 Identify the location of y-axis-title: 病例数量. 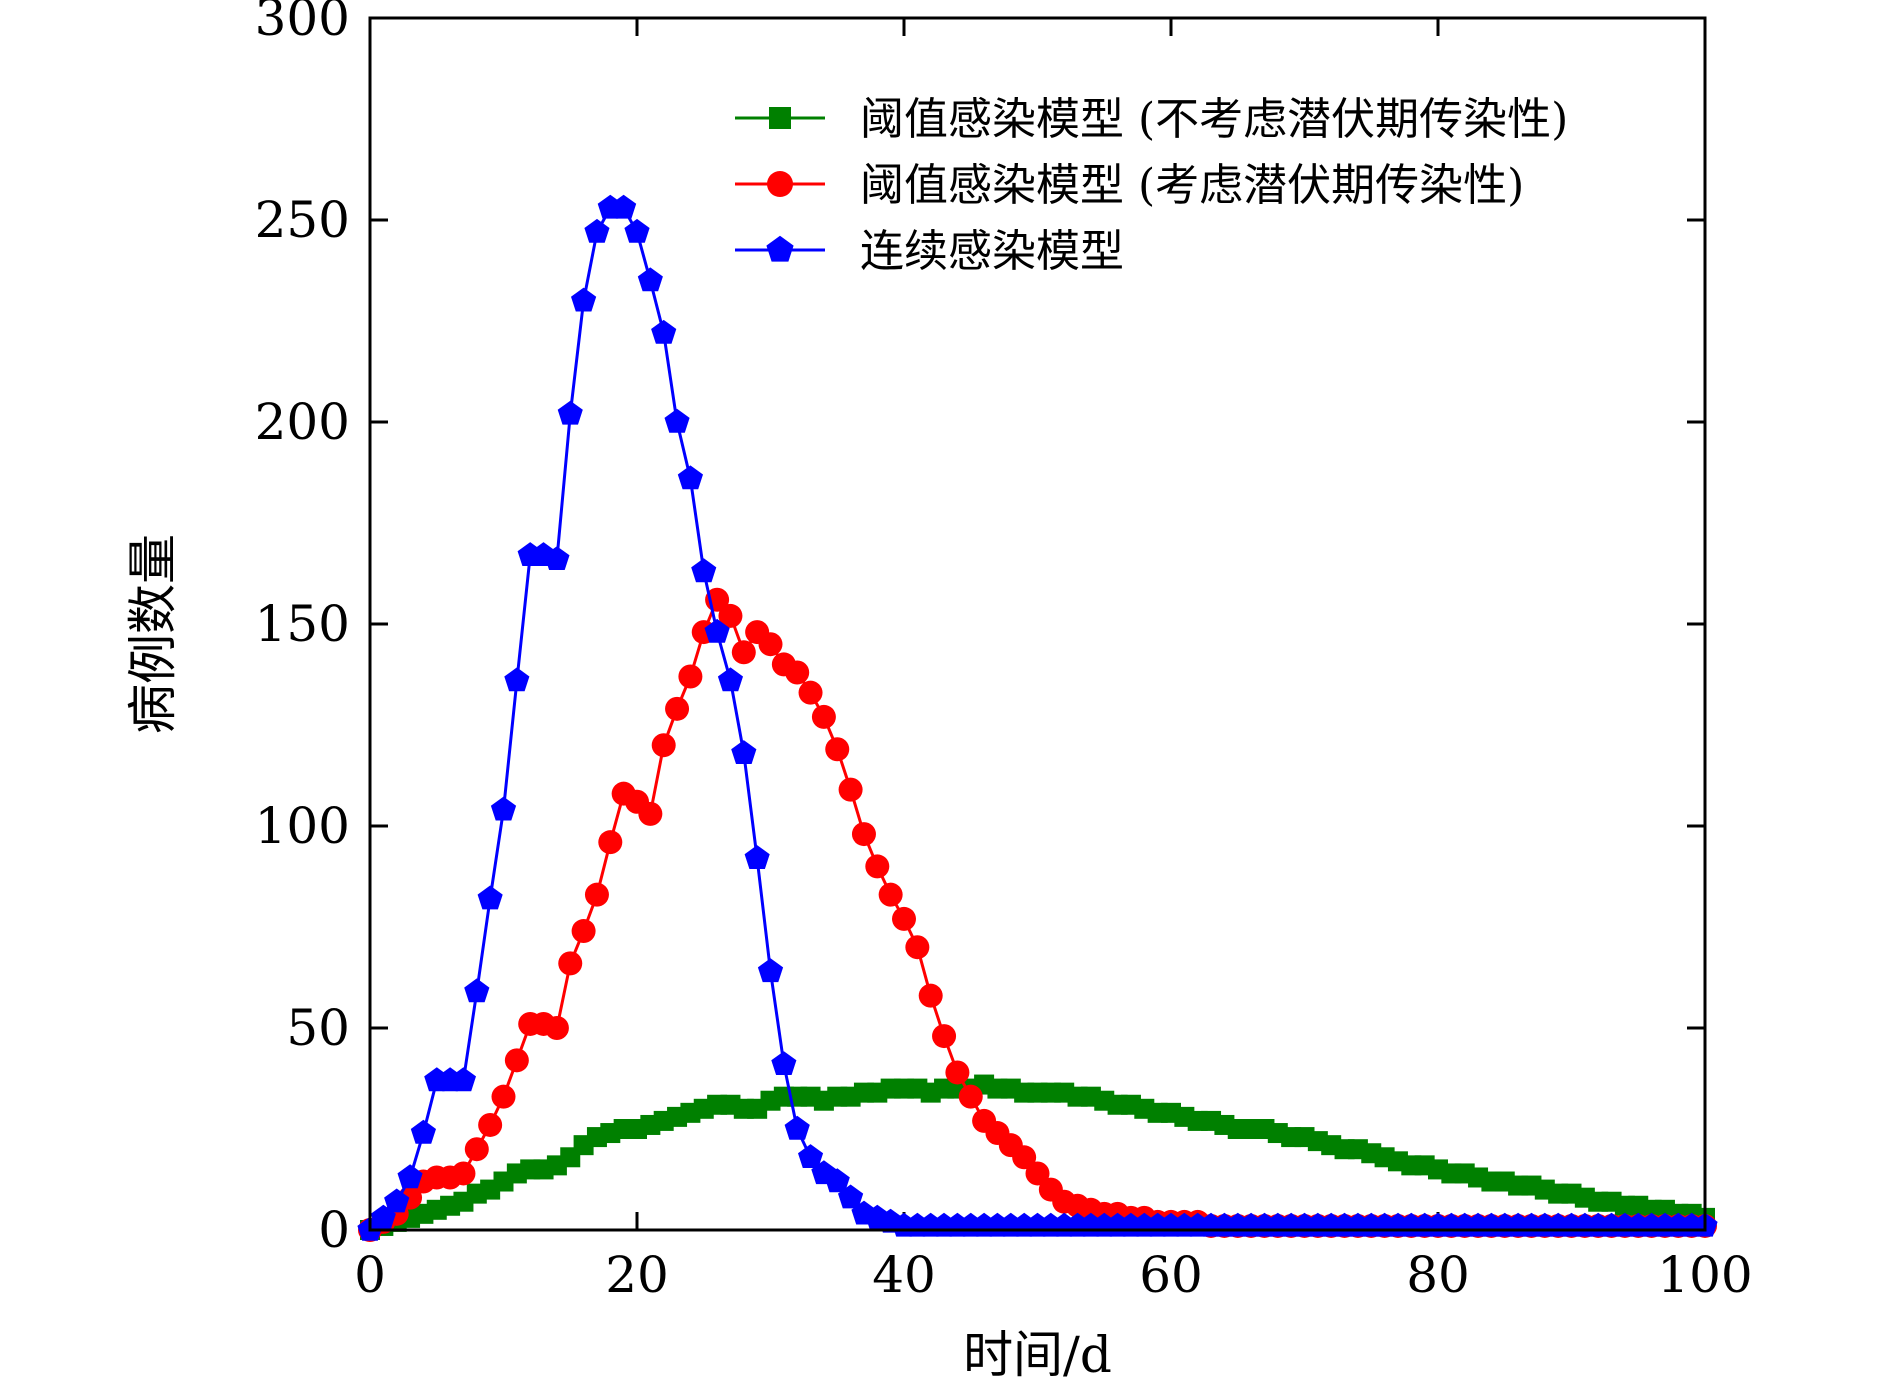
(153, 634).